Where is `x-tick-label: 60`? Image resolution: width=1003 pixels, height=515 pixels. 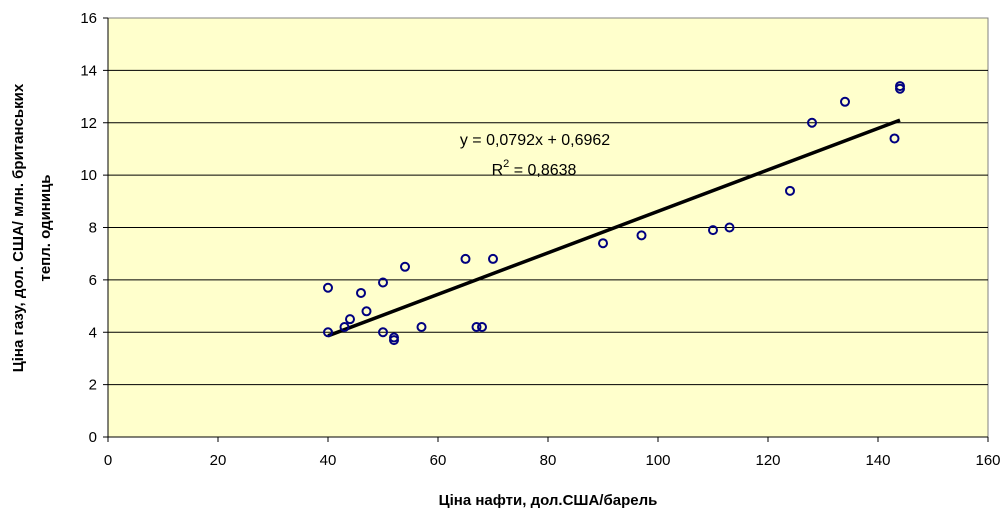
x-tick-label: 60 is located at coordinates (438, 460).